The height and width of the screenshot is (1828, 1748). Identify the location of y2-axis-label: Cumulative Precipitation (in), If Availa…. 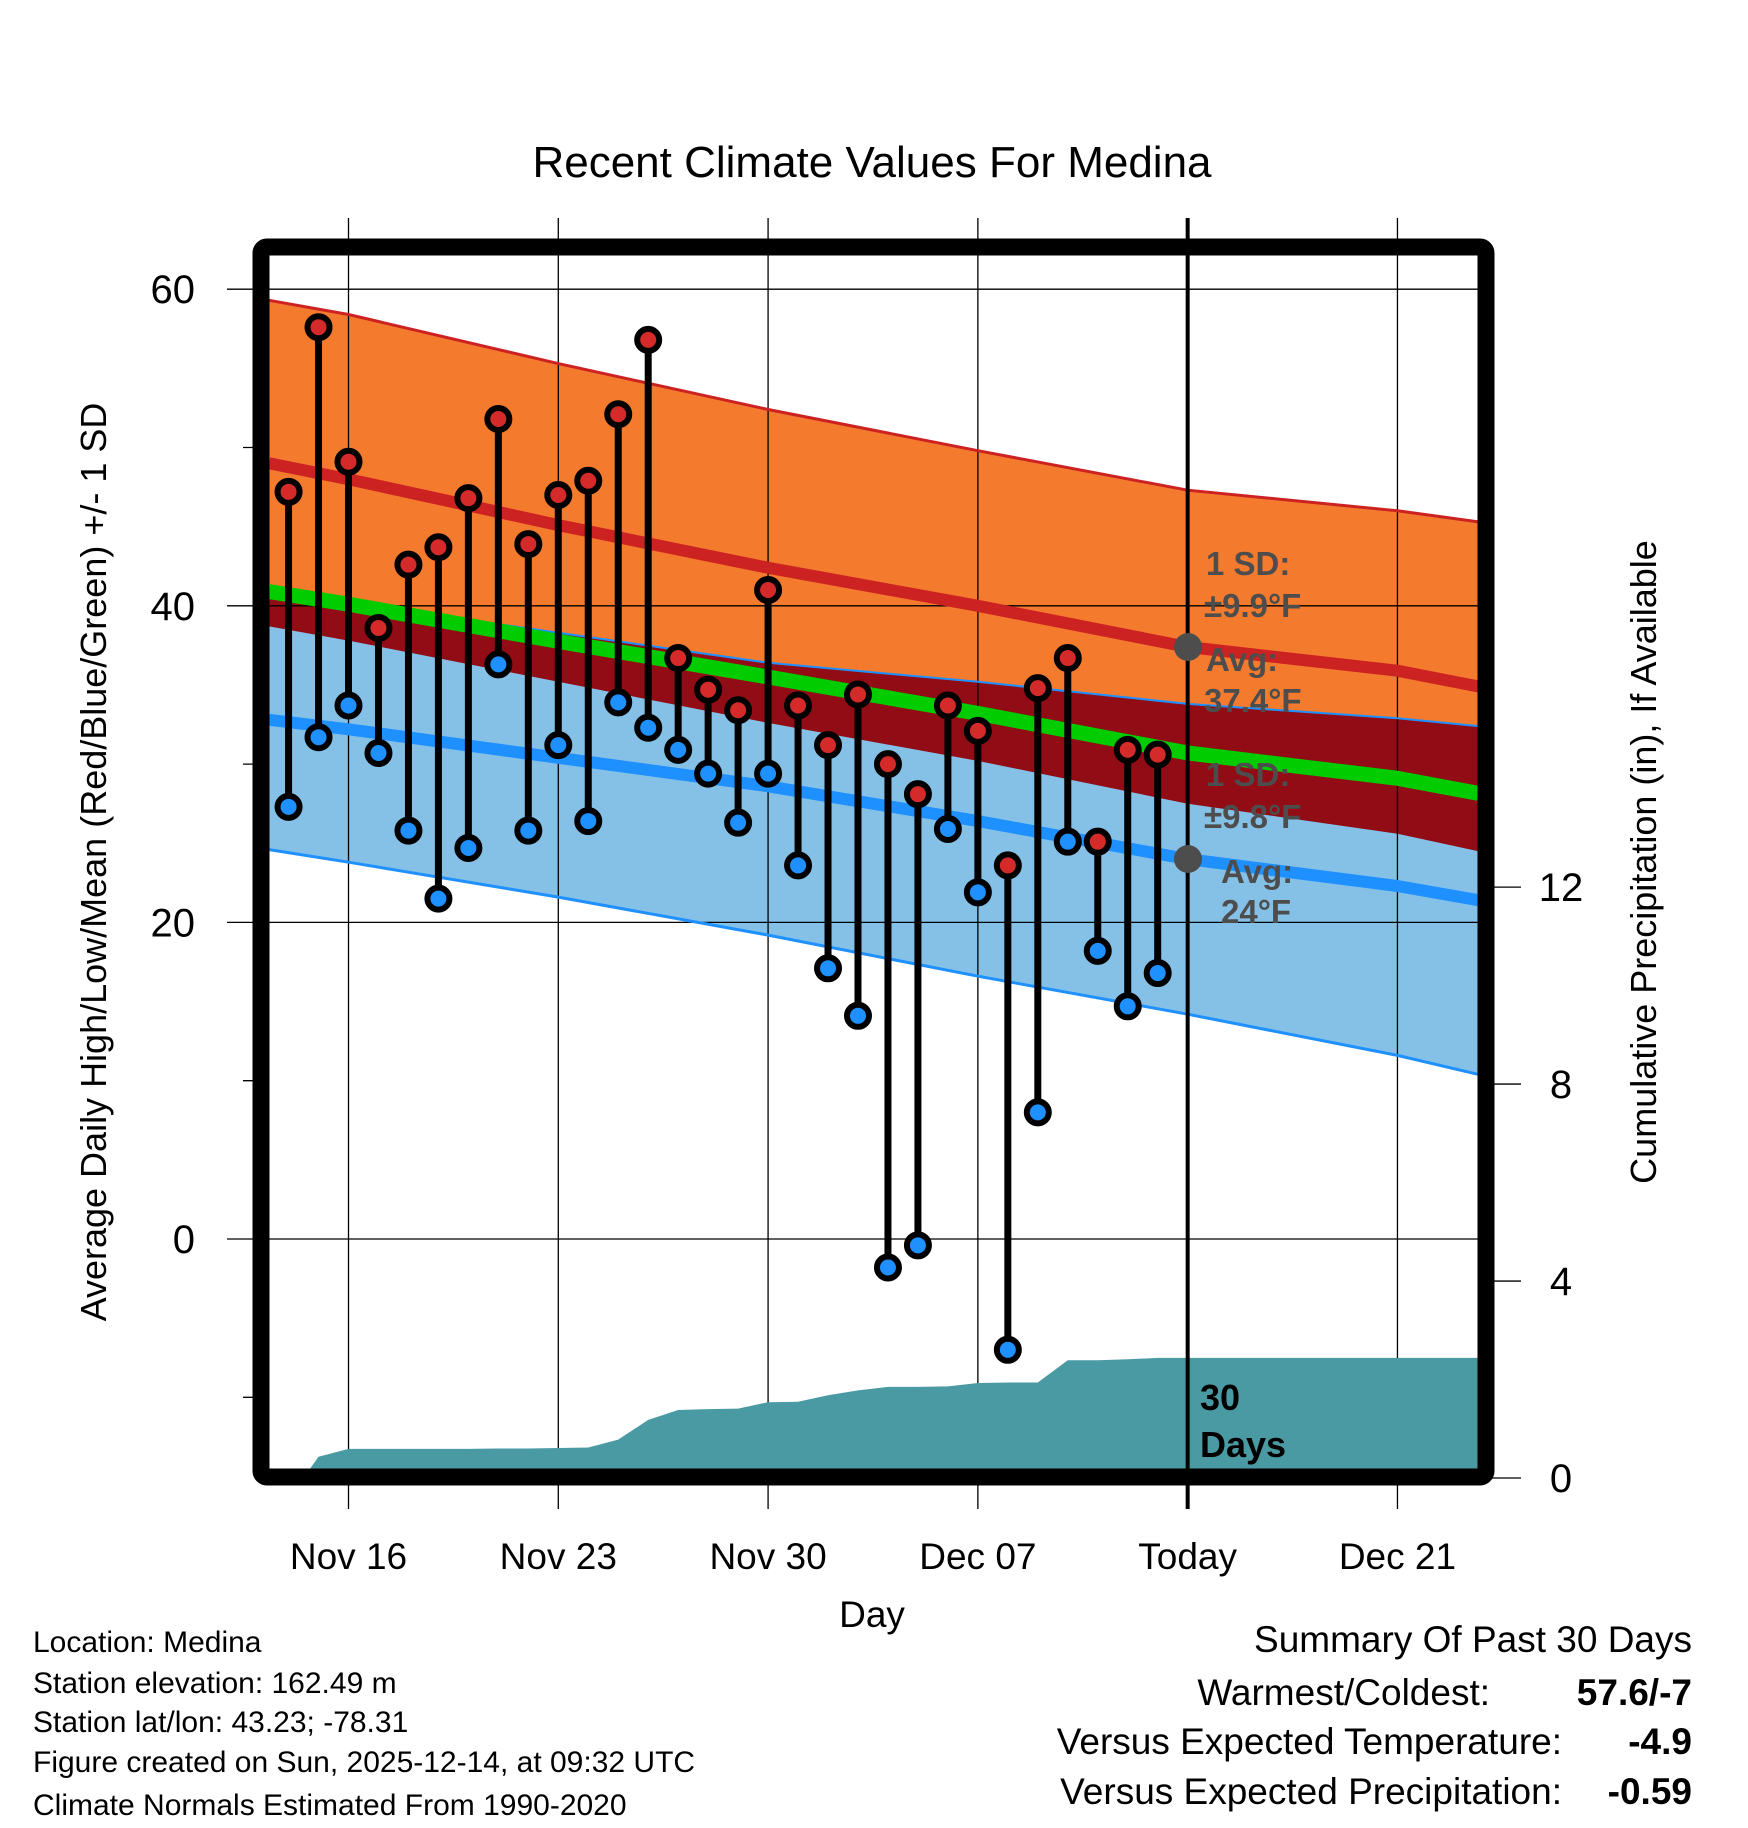
(1643, 862).